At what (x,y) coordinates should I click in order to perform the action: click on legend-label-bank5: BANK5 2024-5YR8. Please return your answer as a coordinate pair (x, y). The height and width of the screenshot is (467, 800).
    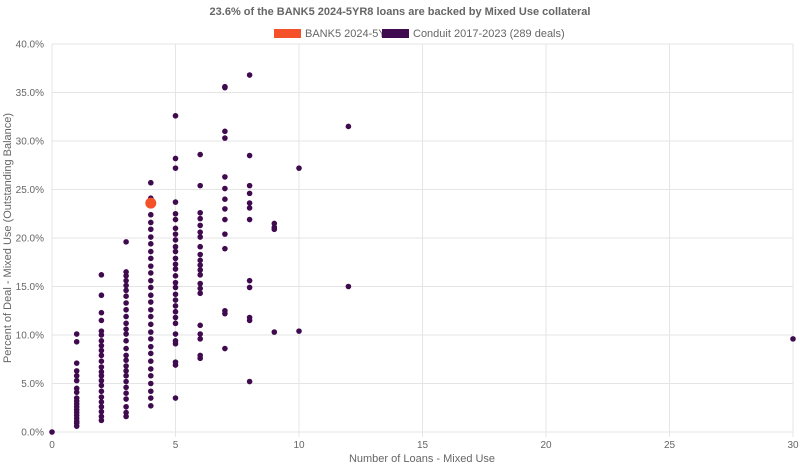
    Looking at the image, I should click on (352, 34).